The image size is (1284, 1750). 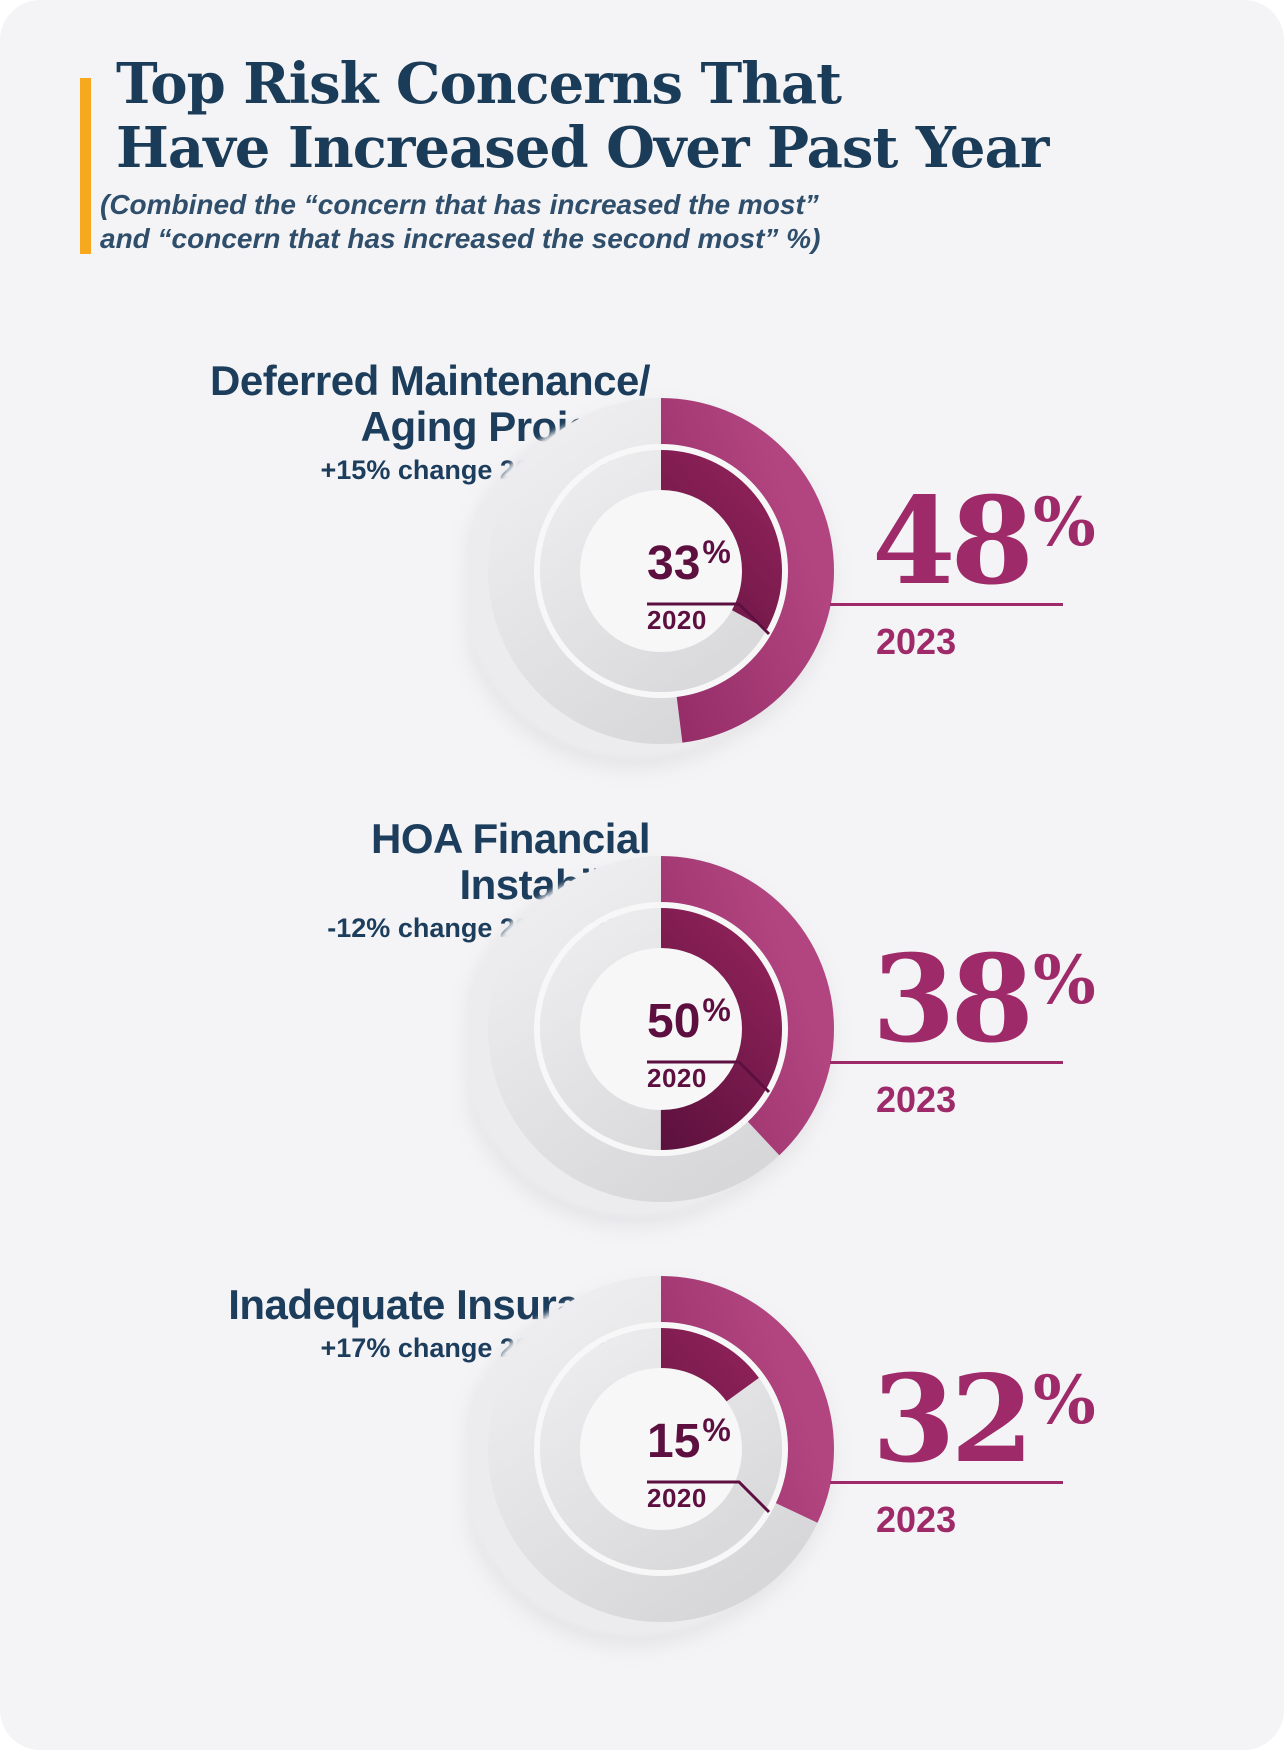 I want to click on donut-chart: 50% 2020, so click(x=652, y=1036).